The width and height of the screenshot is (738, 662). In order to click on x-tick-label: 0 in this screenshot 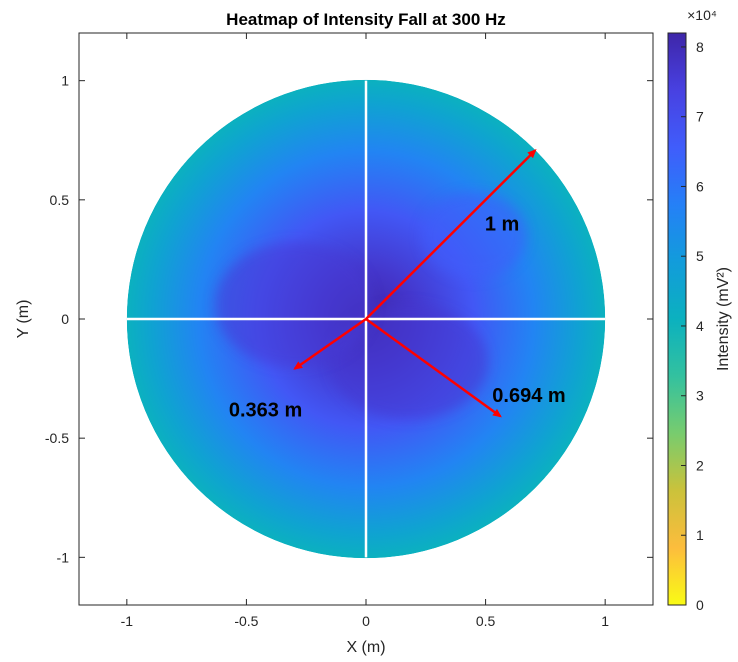, I will do `click(366, 621)`.